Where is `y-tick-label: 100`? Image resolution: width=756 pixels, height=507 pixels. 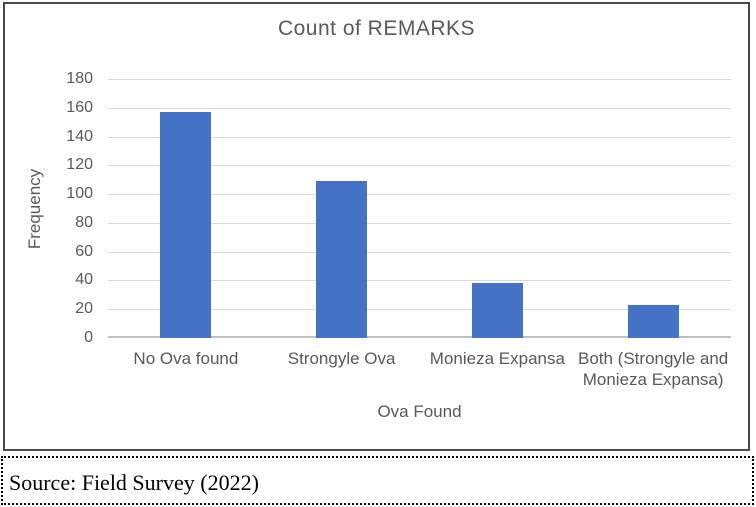 y-tick-label: 100 is located at coordinates (79, 193).